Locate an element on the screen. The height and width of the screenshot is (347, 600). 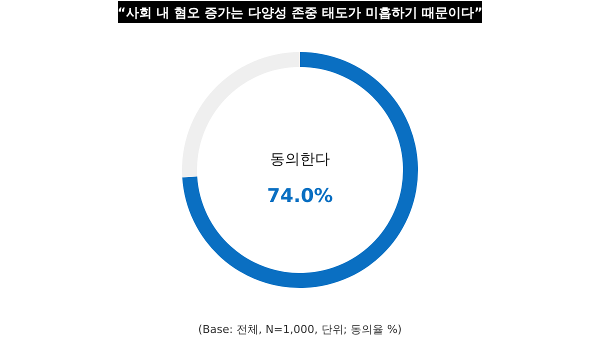
chart-title: “사회 내 혐오 증가는 다양성 존중 태도가 미흡하기 때문이다” is located at coordinates (300, 13).